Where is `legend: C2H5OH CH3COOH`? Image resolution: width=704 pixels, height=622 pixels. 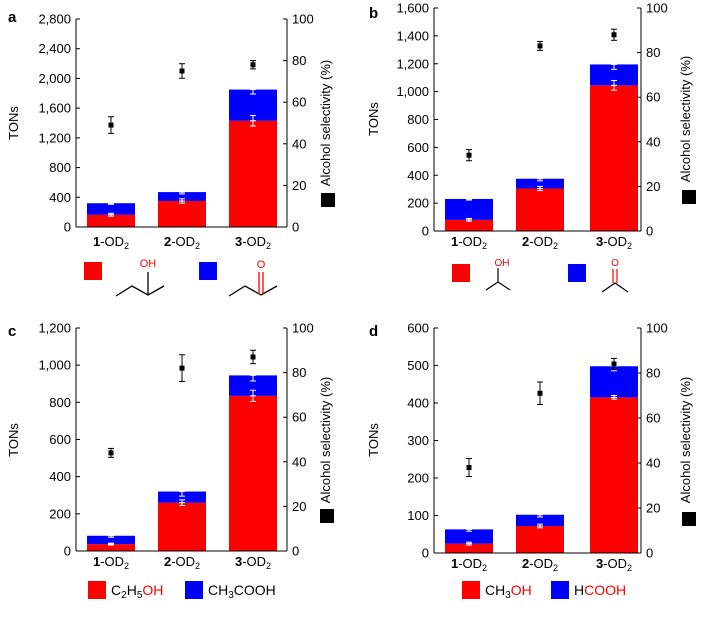
legend: C2H5OH CH3COOH is located at coordinates (182, 591).